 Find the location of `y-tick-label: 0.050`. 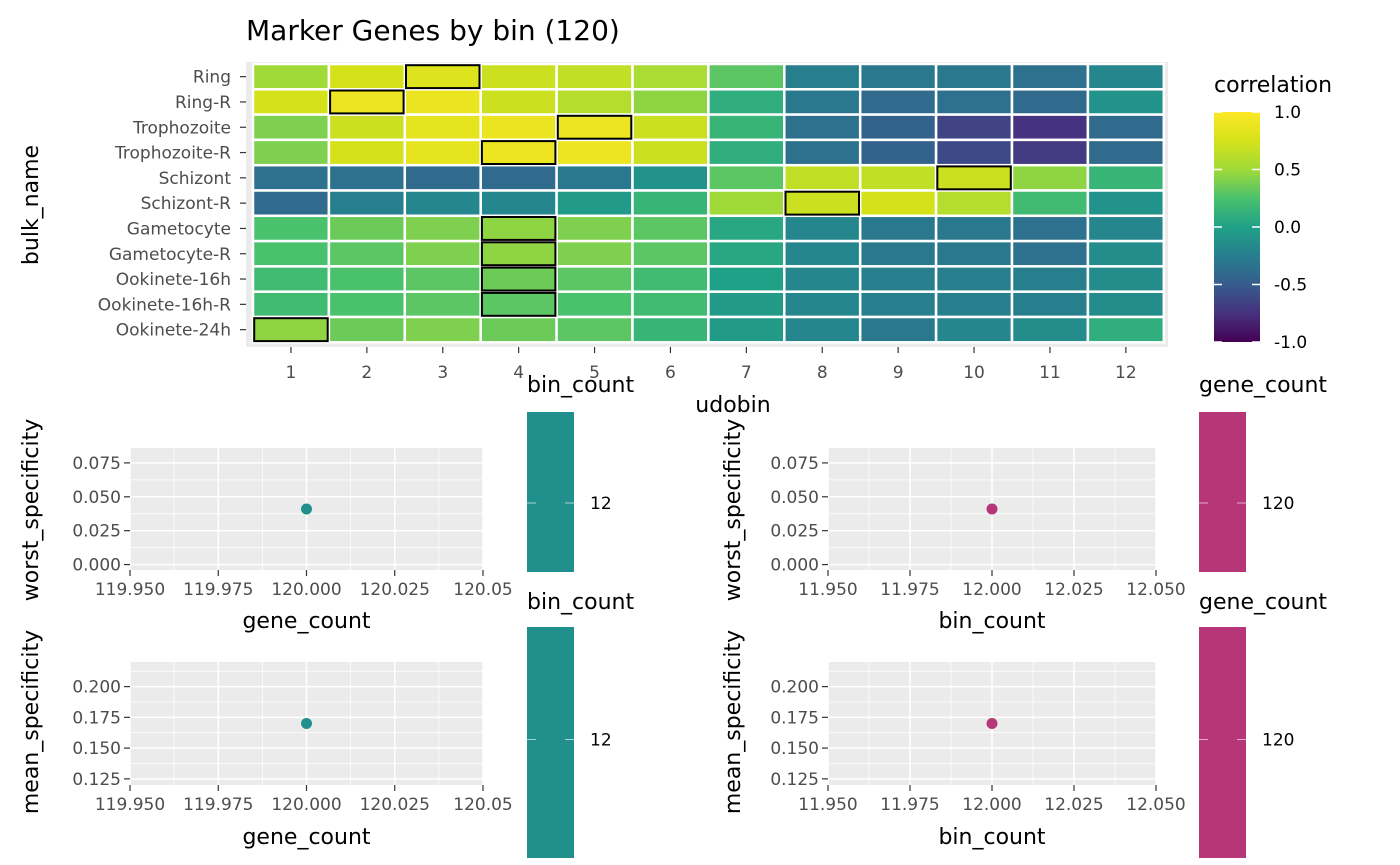

y-tick-label: 0.050 is located at coordinates (794, 498).